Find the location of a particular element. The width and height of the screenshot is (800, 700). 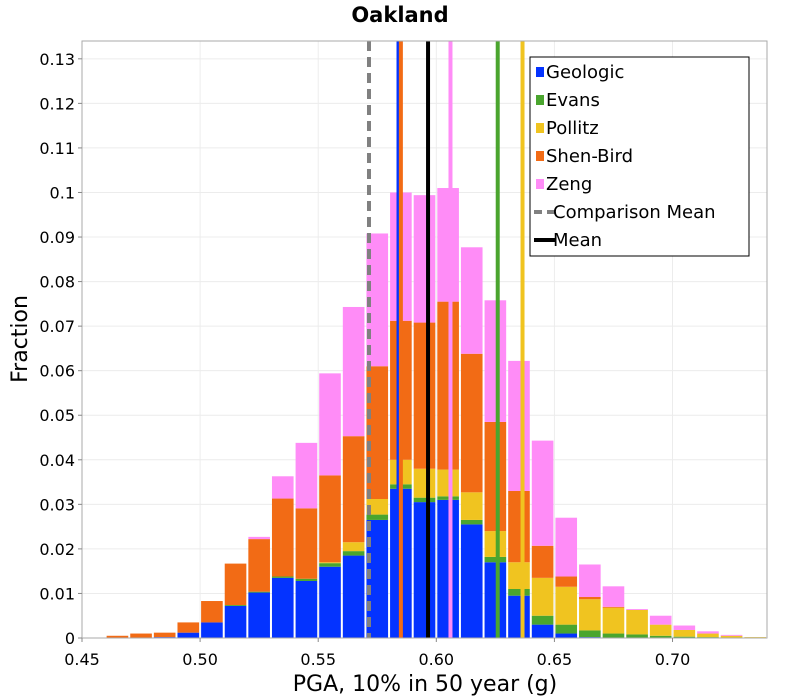

legend-swatch-evans is located at coordinates (540, 100).